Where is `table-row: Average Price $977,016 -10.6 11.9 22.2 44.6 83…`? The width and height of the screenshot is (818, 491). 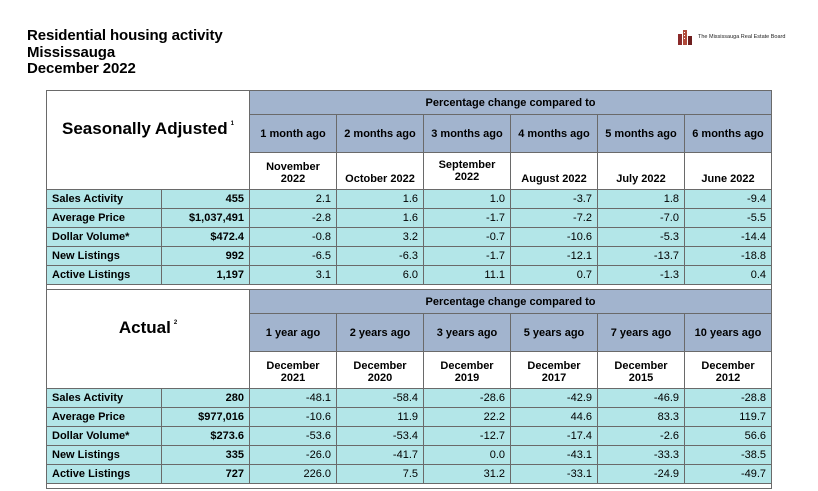 table-row: Average Price $977,016 -10.6 11.9 22.2 44.6 83… is located at coordinates (409, 417).